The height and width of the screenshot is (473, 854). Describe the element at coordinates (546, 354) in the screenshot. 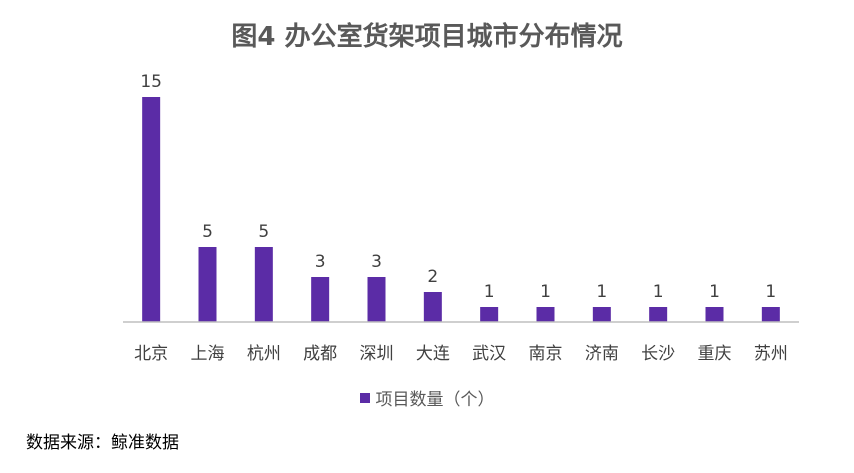

I see `category-label-7: 南京` at that location.